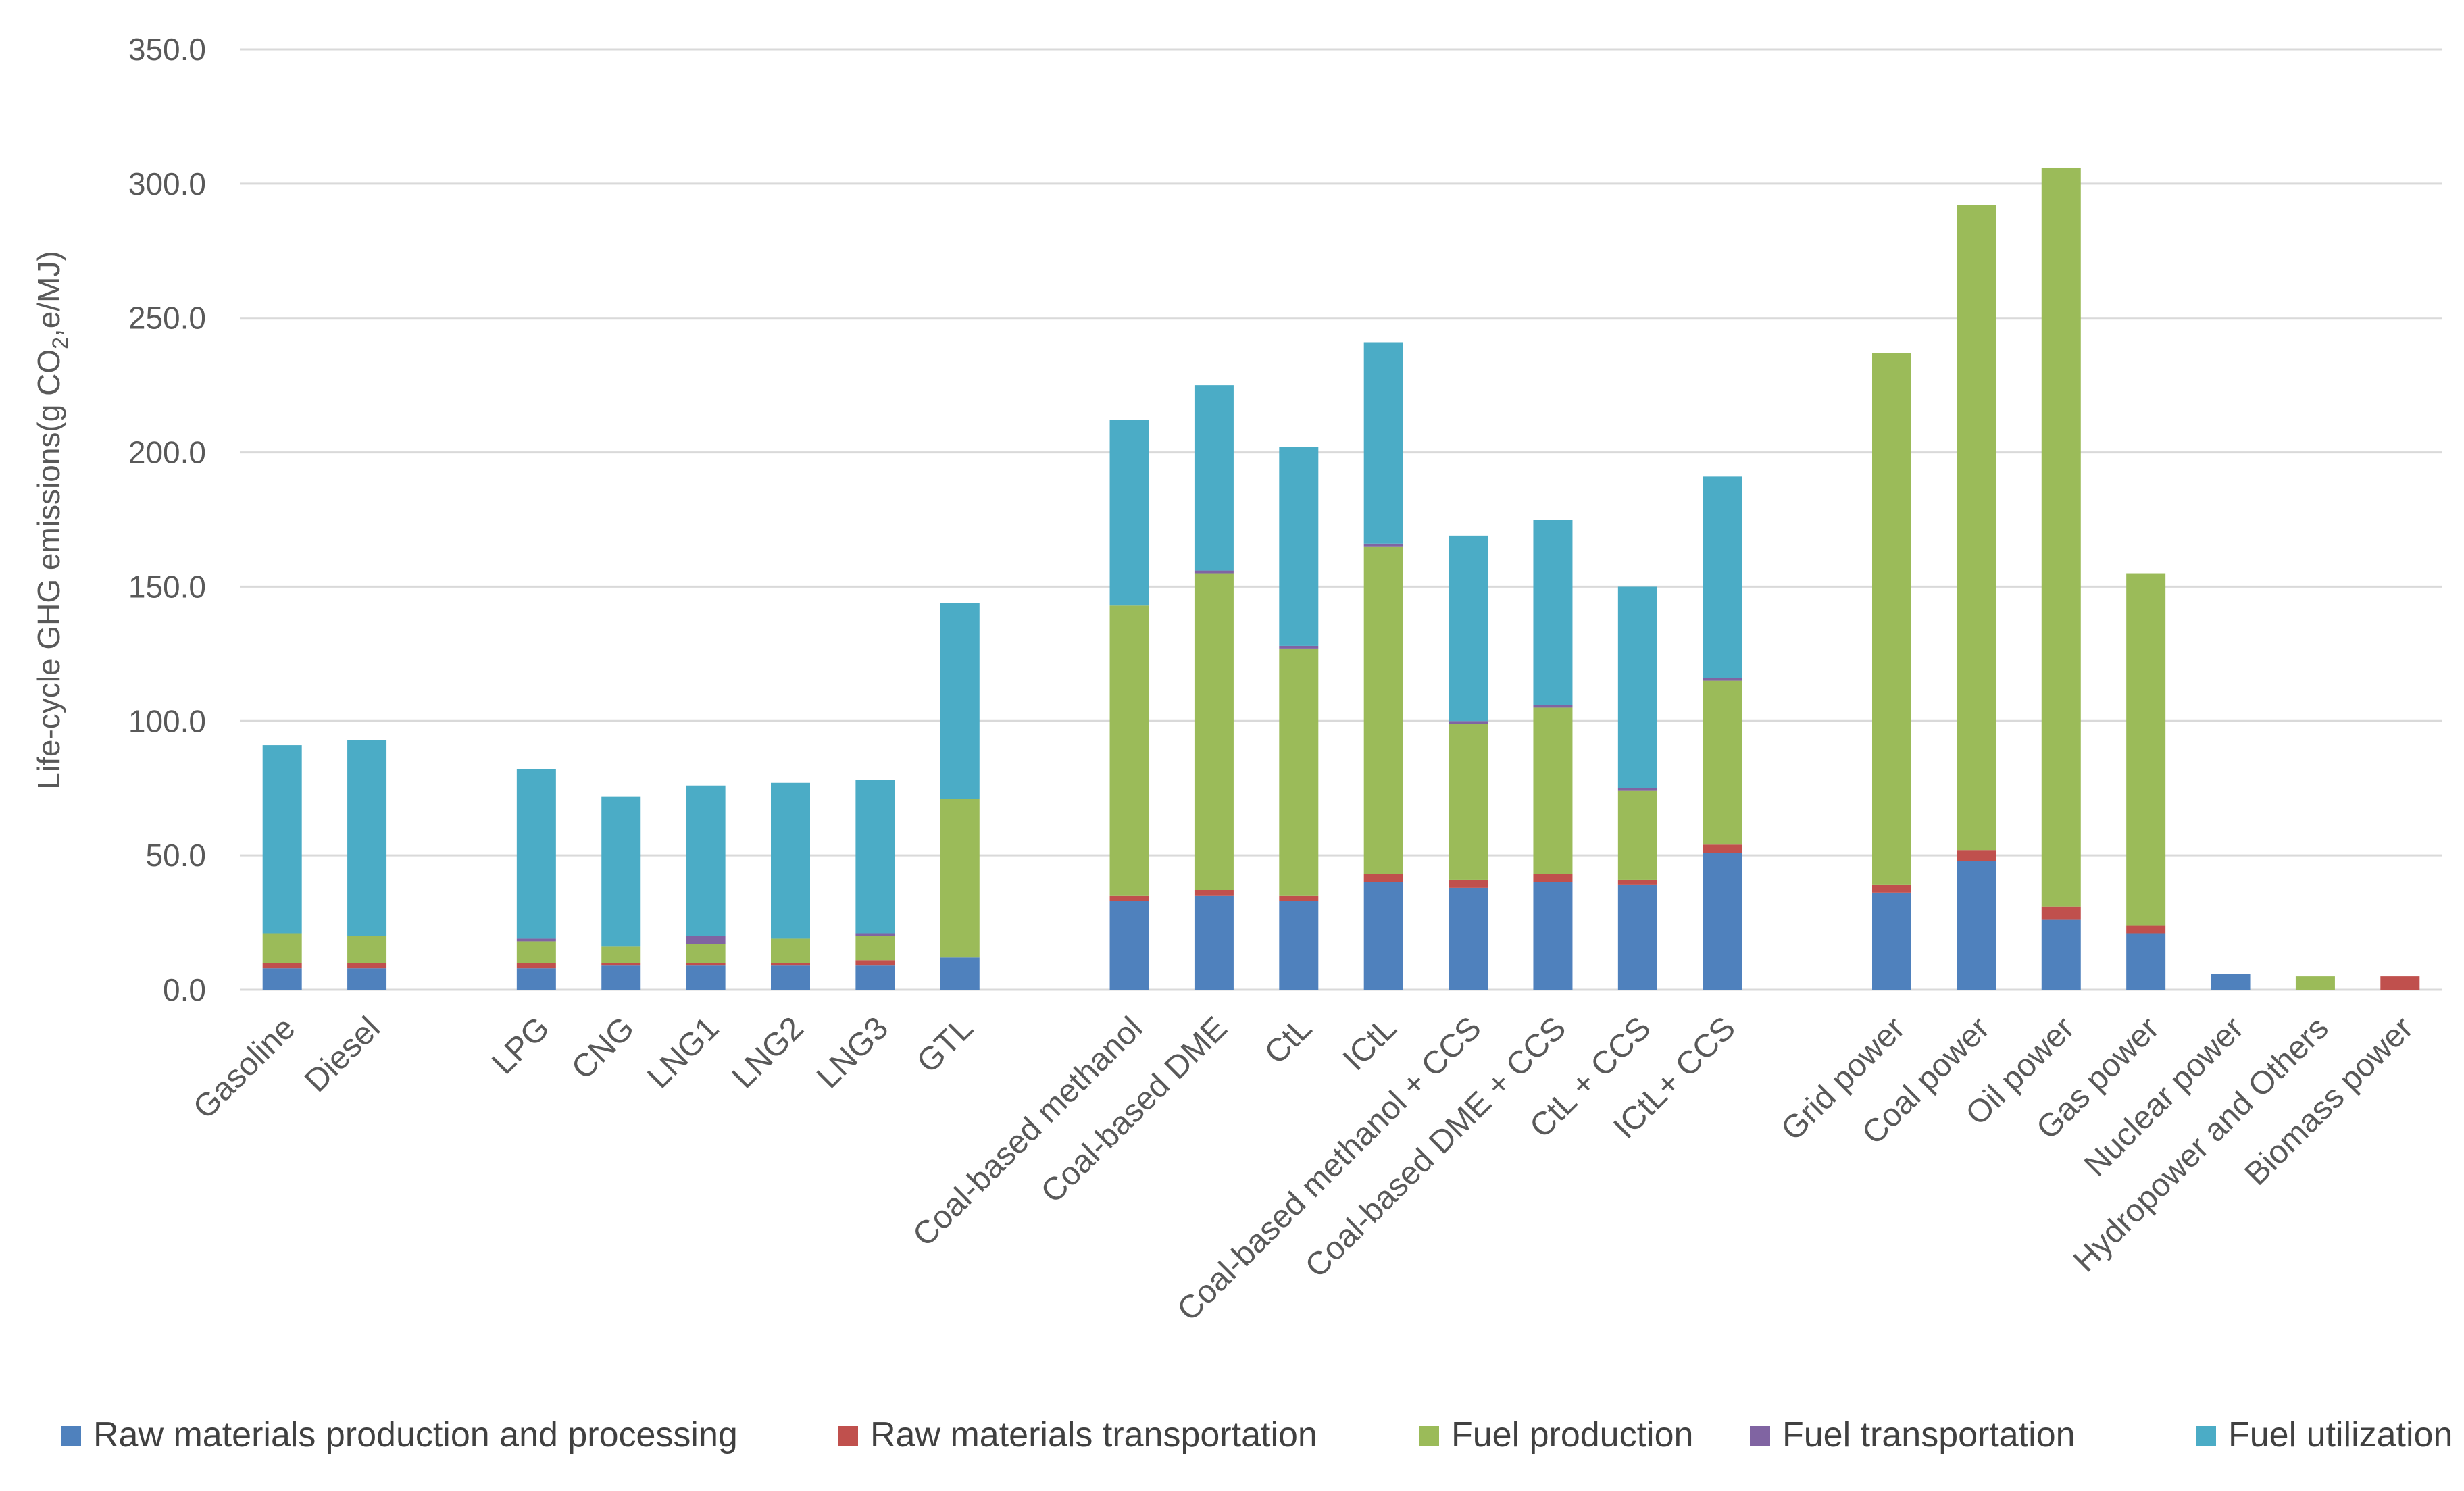  What do you see at coordinates (520, 1045) in the screenshot?
I see `x-category-label: LPG` at bounding box center [520, 1045].